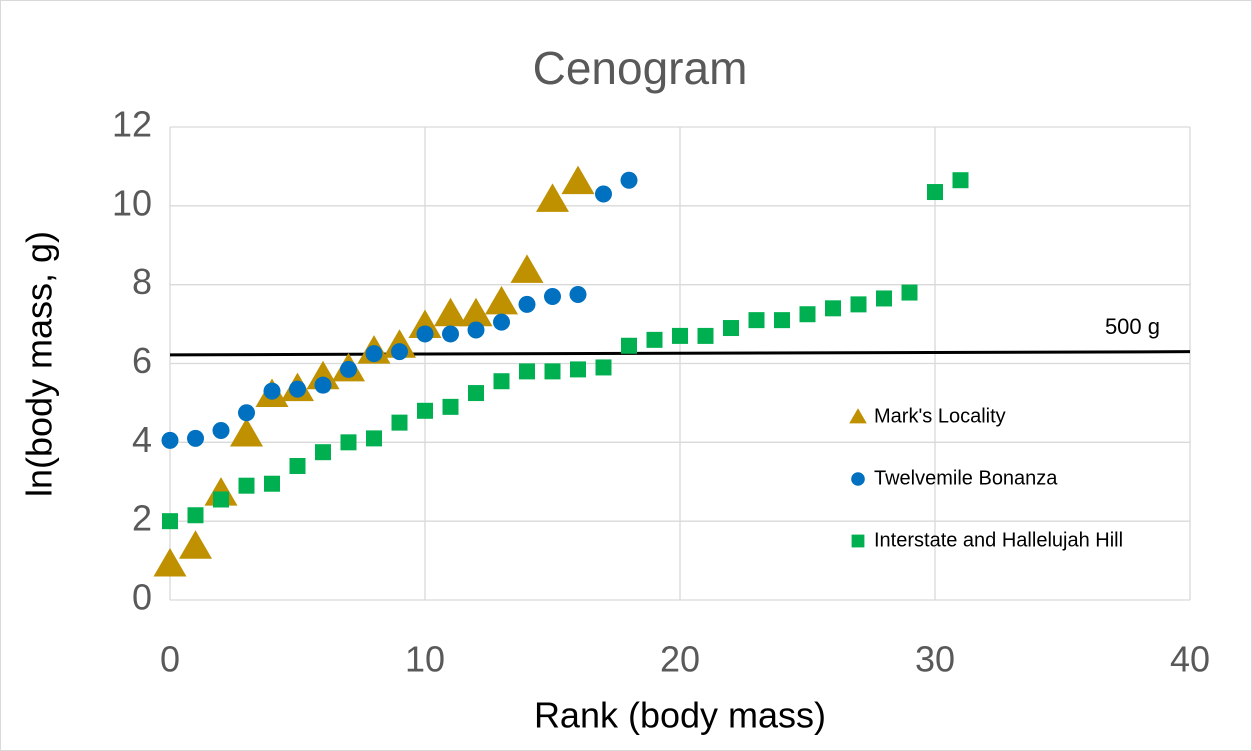 The height and width of the screenshot is (751, 1252). Describe the element at coordinates (142, 439) in the screenshot. I see `y-tick-label: 4` at that location.